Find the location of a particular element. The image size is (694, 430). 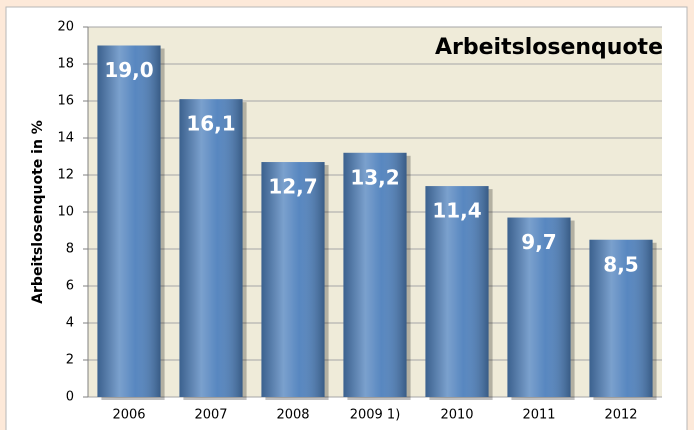

value-label: 8,5 is located at coordinates (620, 264).